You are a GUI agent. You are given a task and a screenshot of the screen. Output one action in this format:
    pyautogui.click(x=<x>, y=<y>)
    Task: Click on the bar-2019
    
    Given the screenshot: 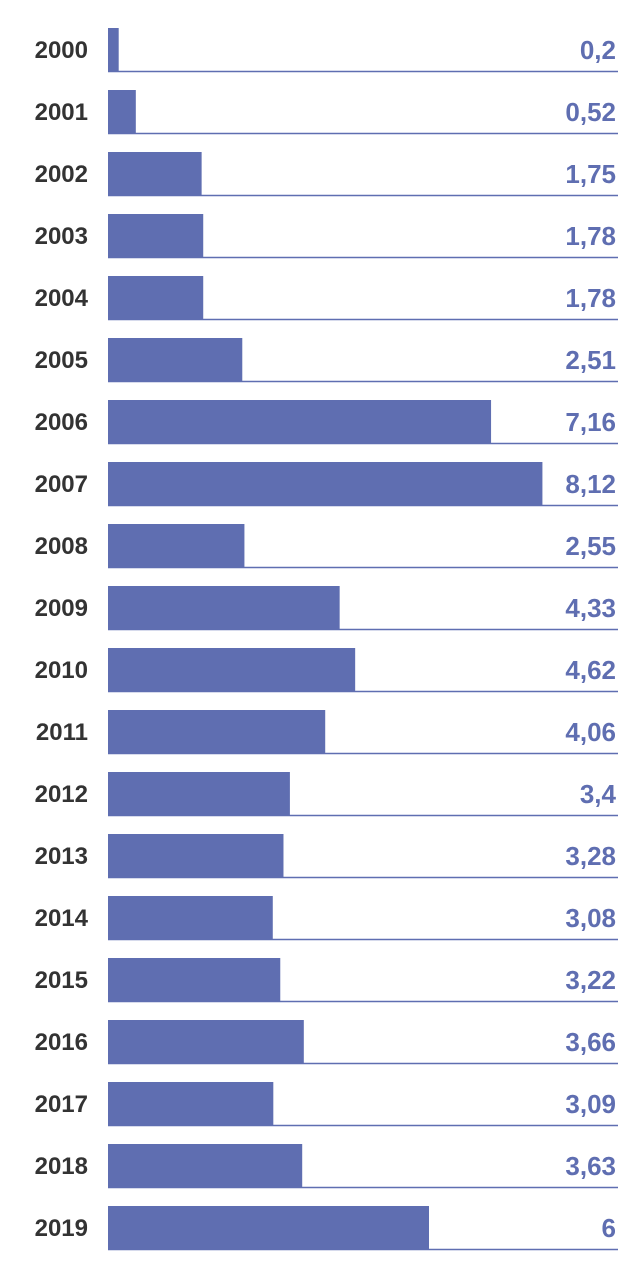 What is the action you would take?
    pyautogui.click(x=268, y=1228)
    